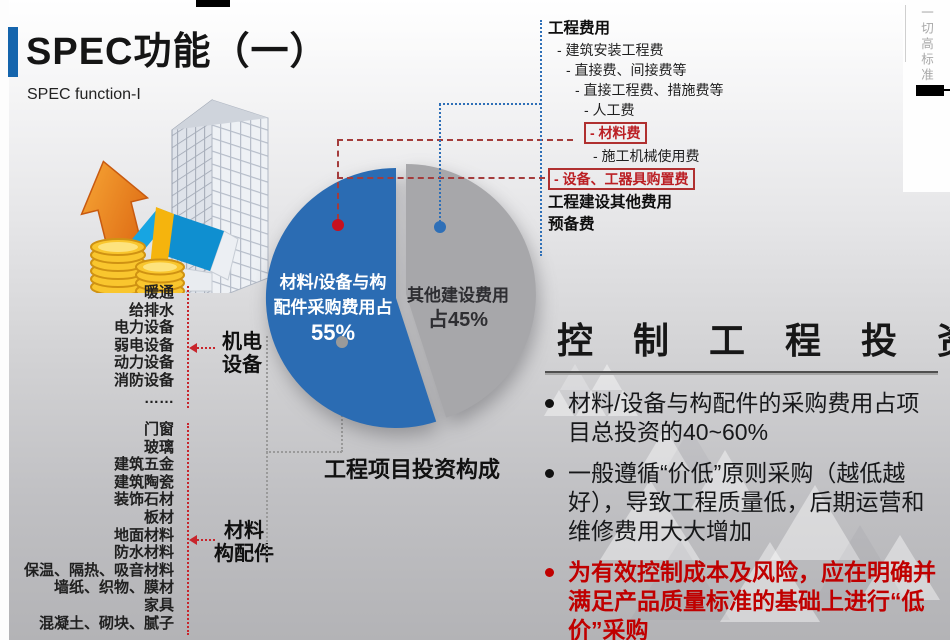 The image size is (950, 640). I want to click on material-label-line1: 材料, so click(244, 531).